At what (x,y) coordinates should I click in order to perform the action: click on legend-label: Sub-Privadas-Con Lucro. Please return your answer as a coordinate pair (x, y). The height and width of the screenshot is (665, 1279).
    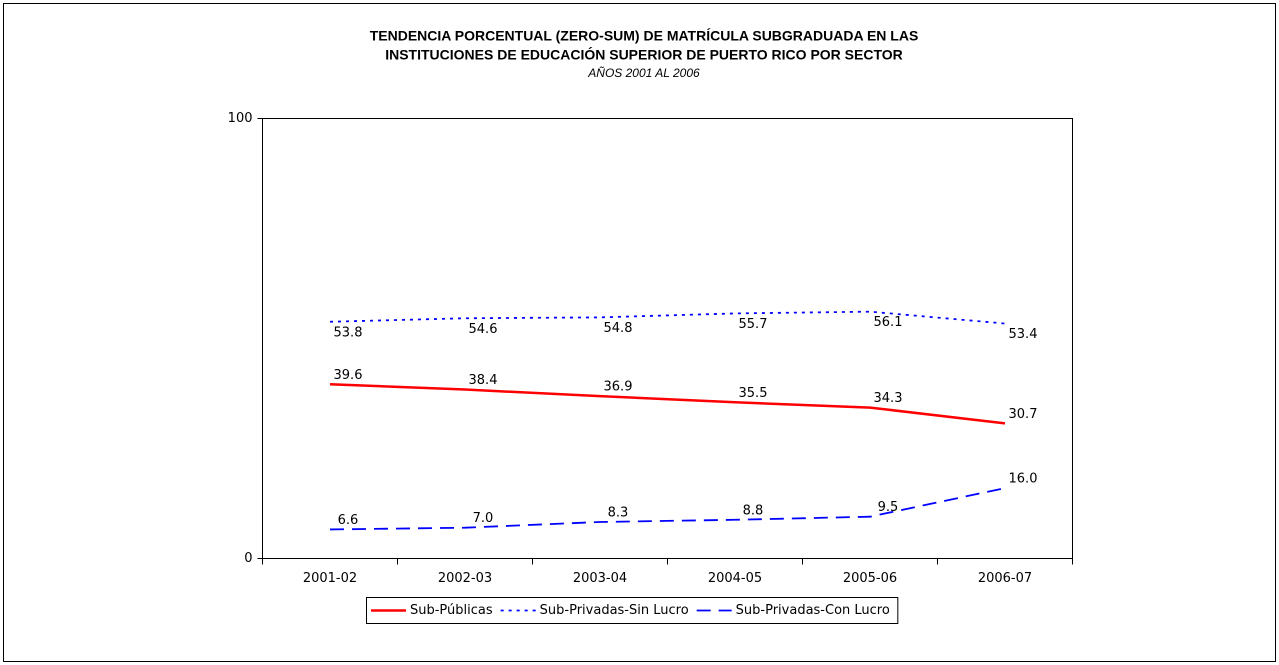
    Looking at the image, I should click on (813, 610).